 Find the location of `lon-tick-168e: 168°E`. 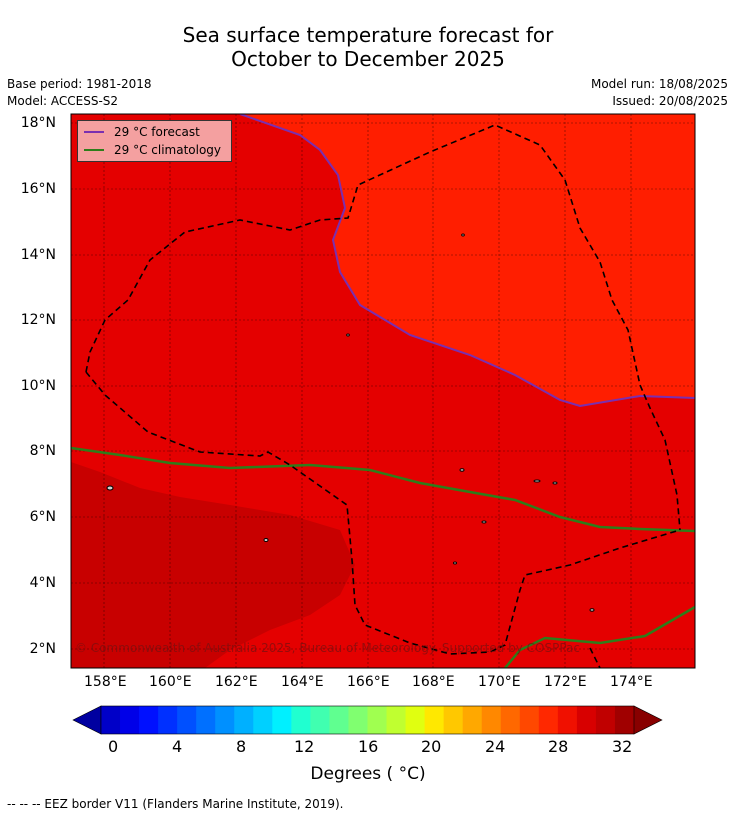

lon-tick-168e: 168°E is located at coordinates (433, 682).